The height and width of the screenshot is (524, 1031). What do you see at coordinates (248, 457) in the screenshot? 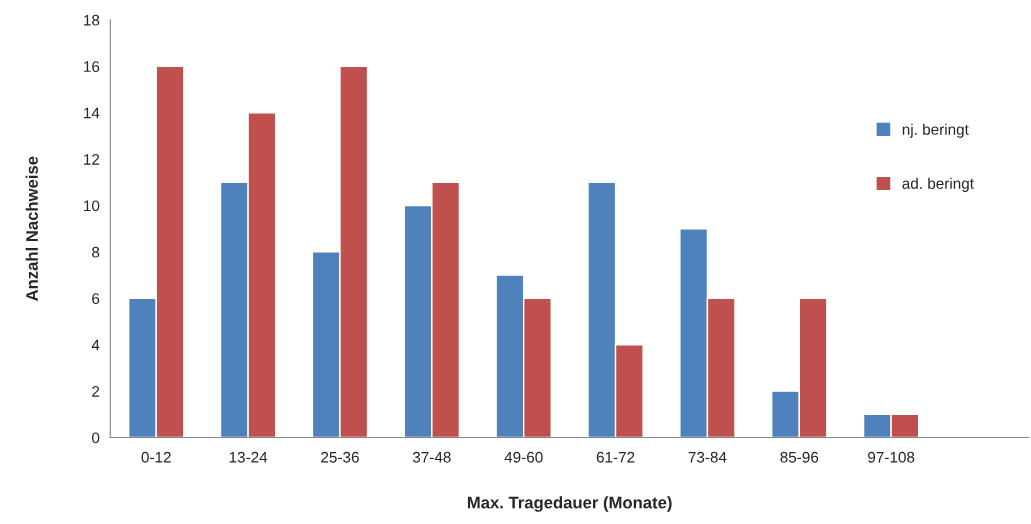
I see `x-tick-label: 13-24` at bounding box center [248, 457].